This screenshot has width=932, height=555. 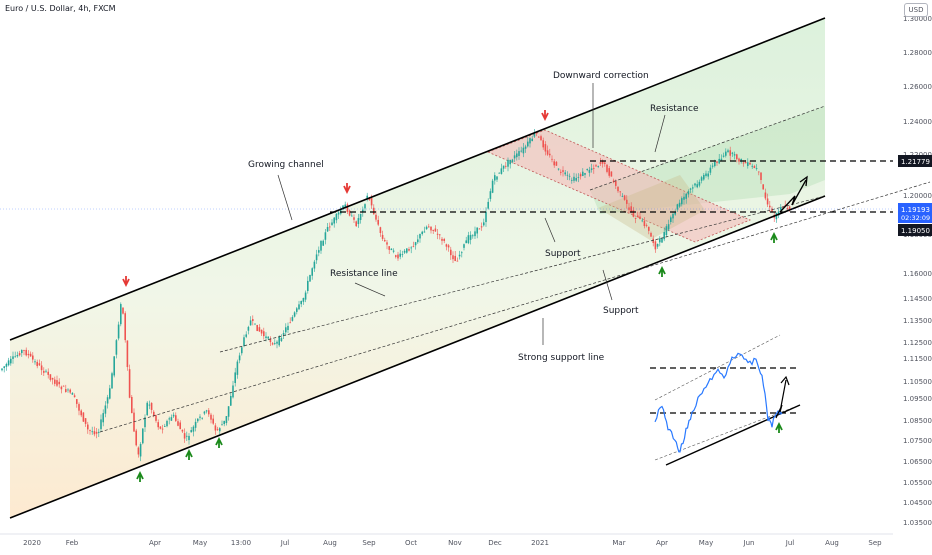 What do you see at coordinates (370, 289) in the screenshot?
I see `callout-resistance-line` at bounding box center [370, 289].